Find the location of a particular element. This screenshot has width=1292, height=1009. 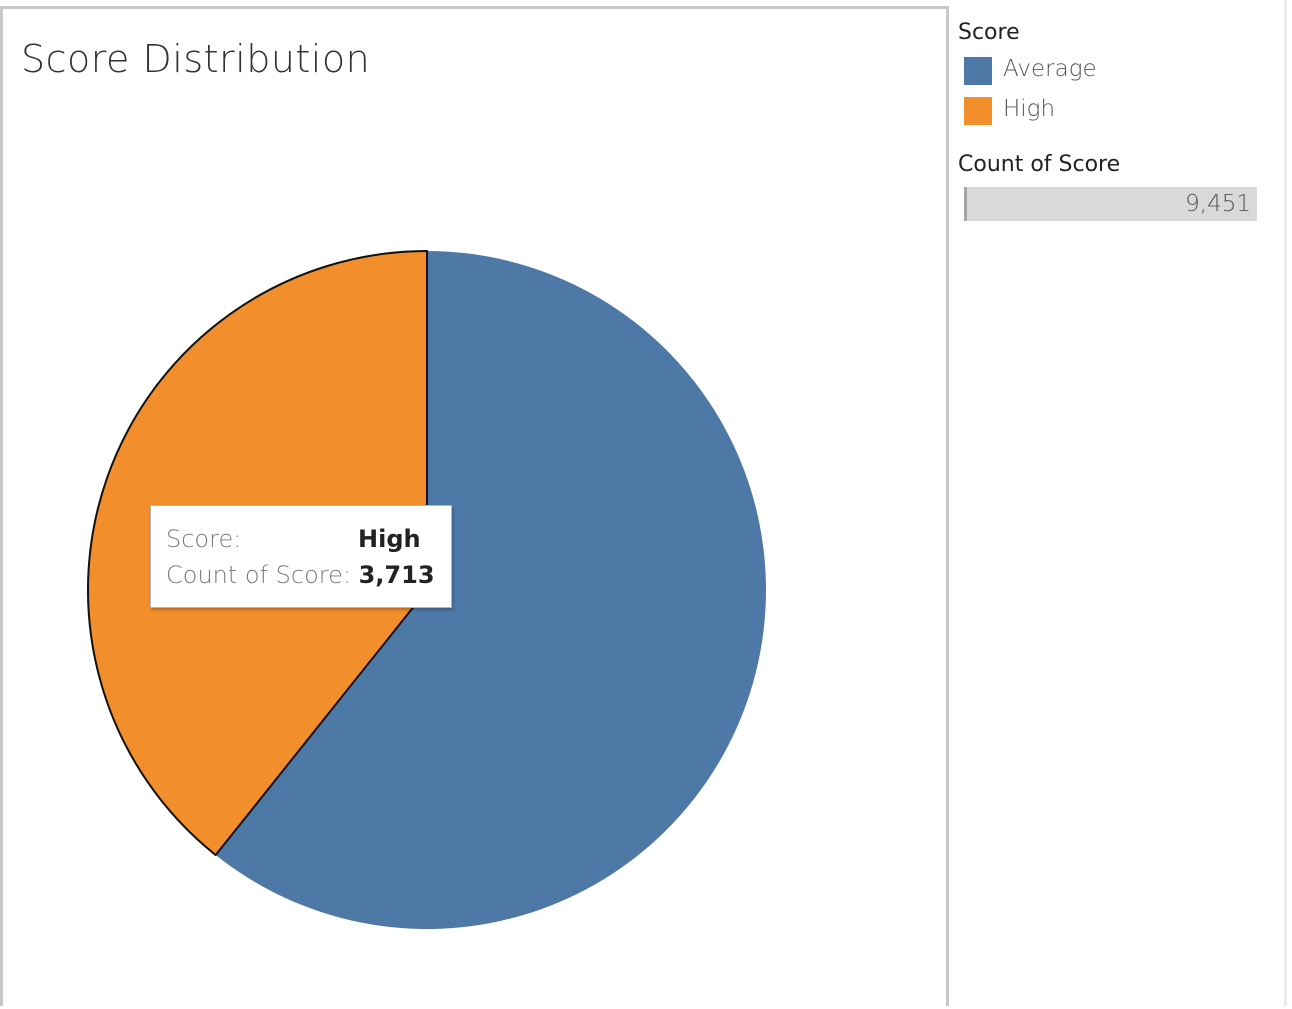

tooltip-score-row: Score: High is located at coordinates (293, 539).